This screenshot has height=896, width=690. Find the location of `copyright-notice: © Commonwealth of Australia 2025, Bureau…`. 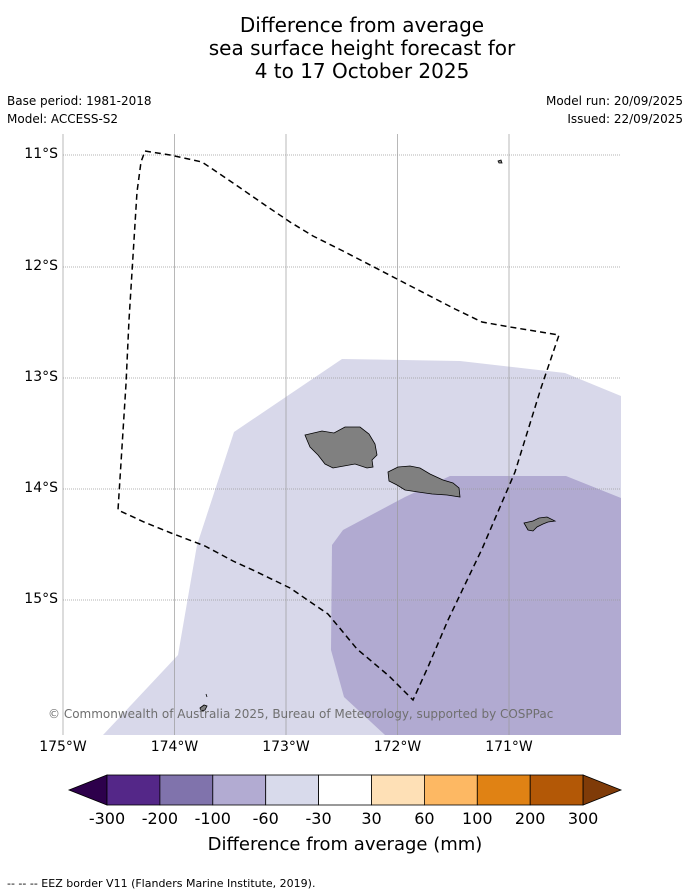

copyright-notice: © Commonwealth of Australia 2025, Bureau… is located at coordinates (301, 714).